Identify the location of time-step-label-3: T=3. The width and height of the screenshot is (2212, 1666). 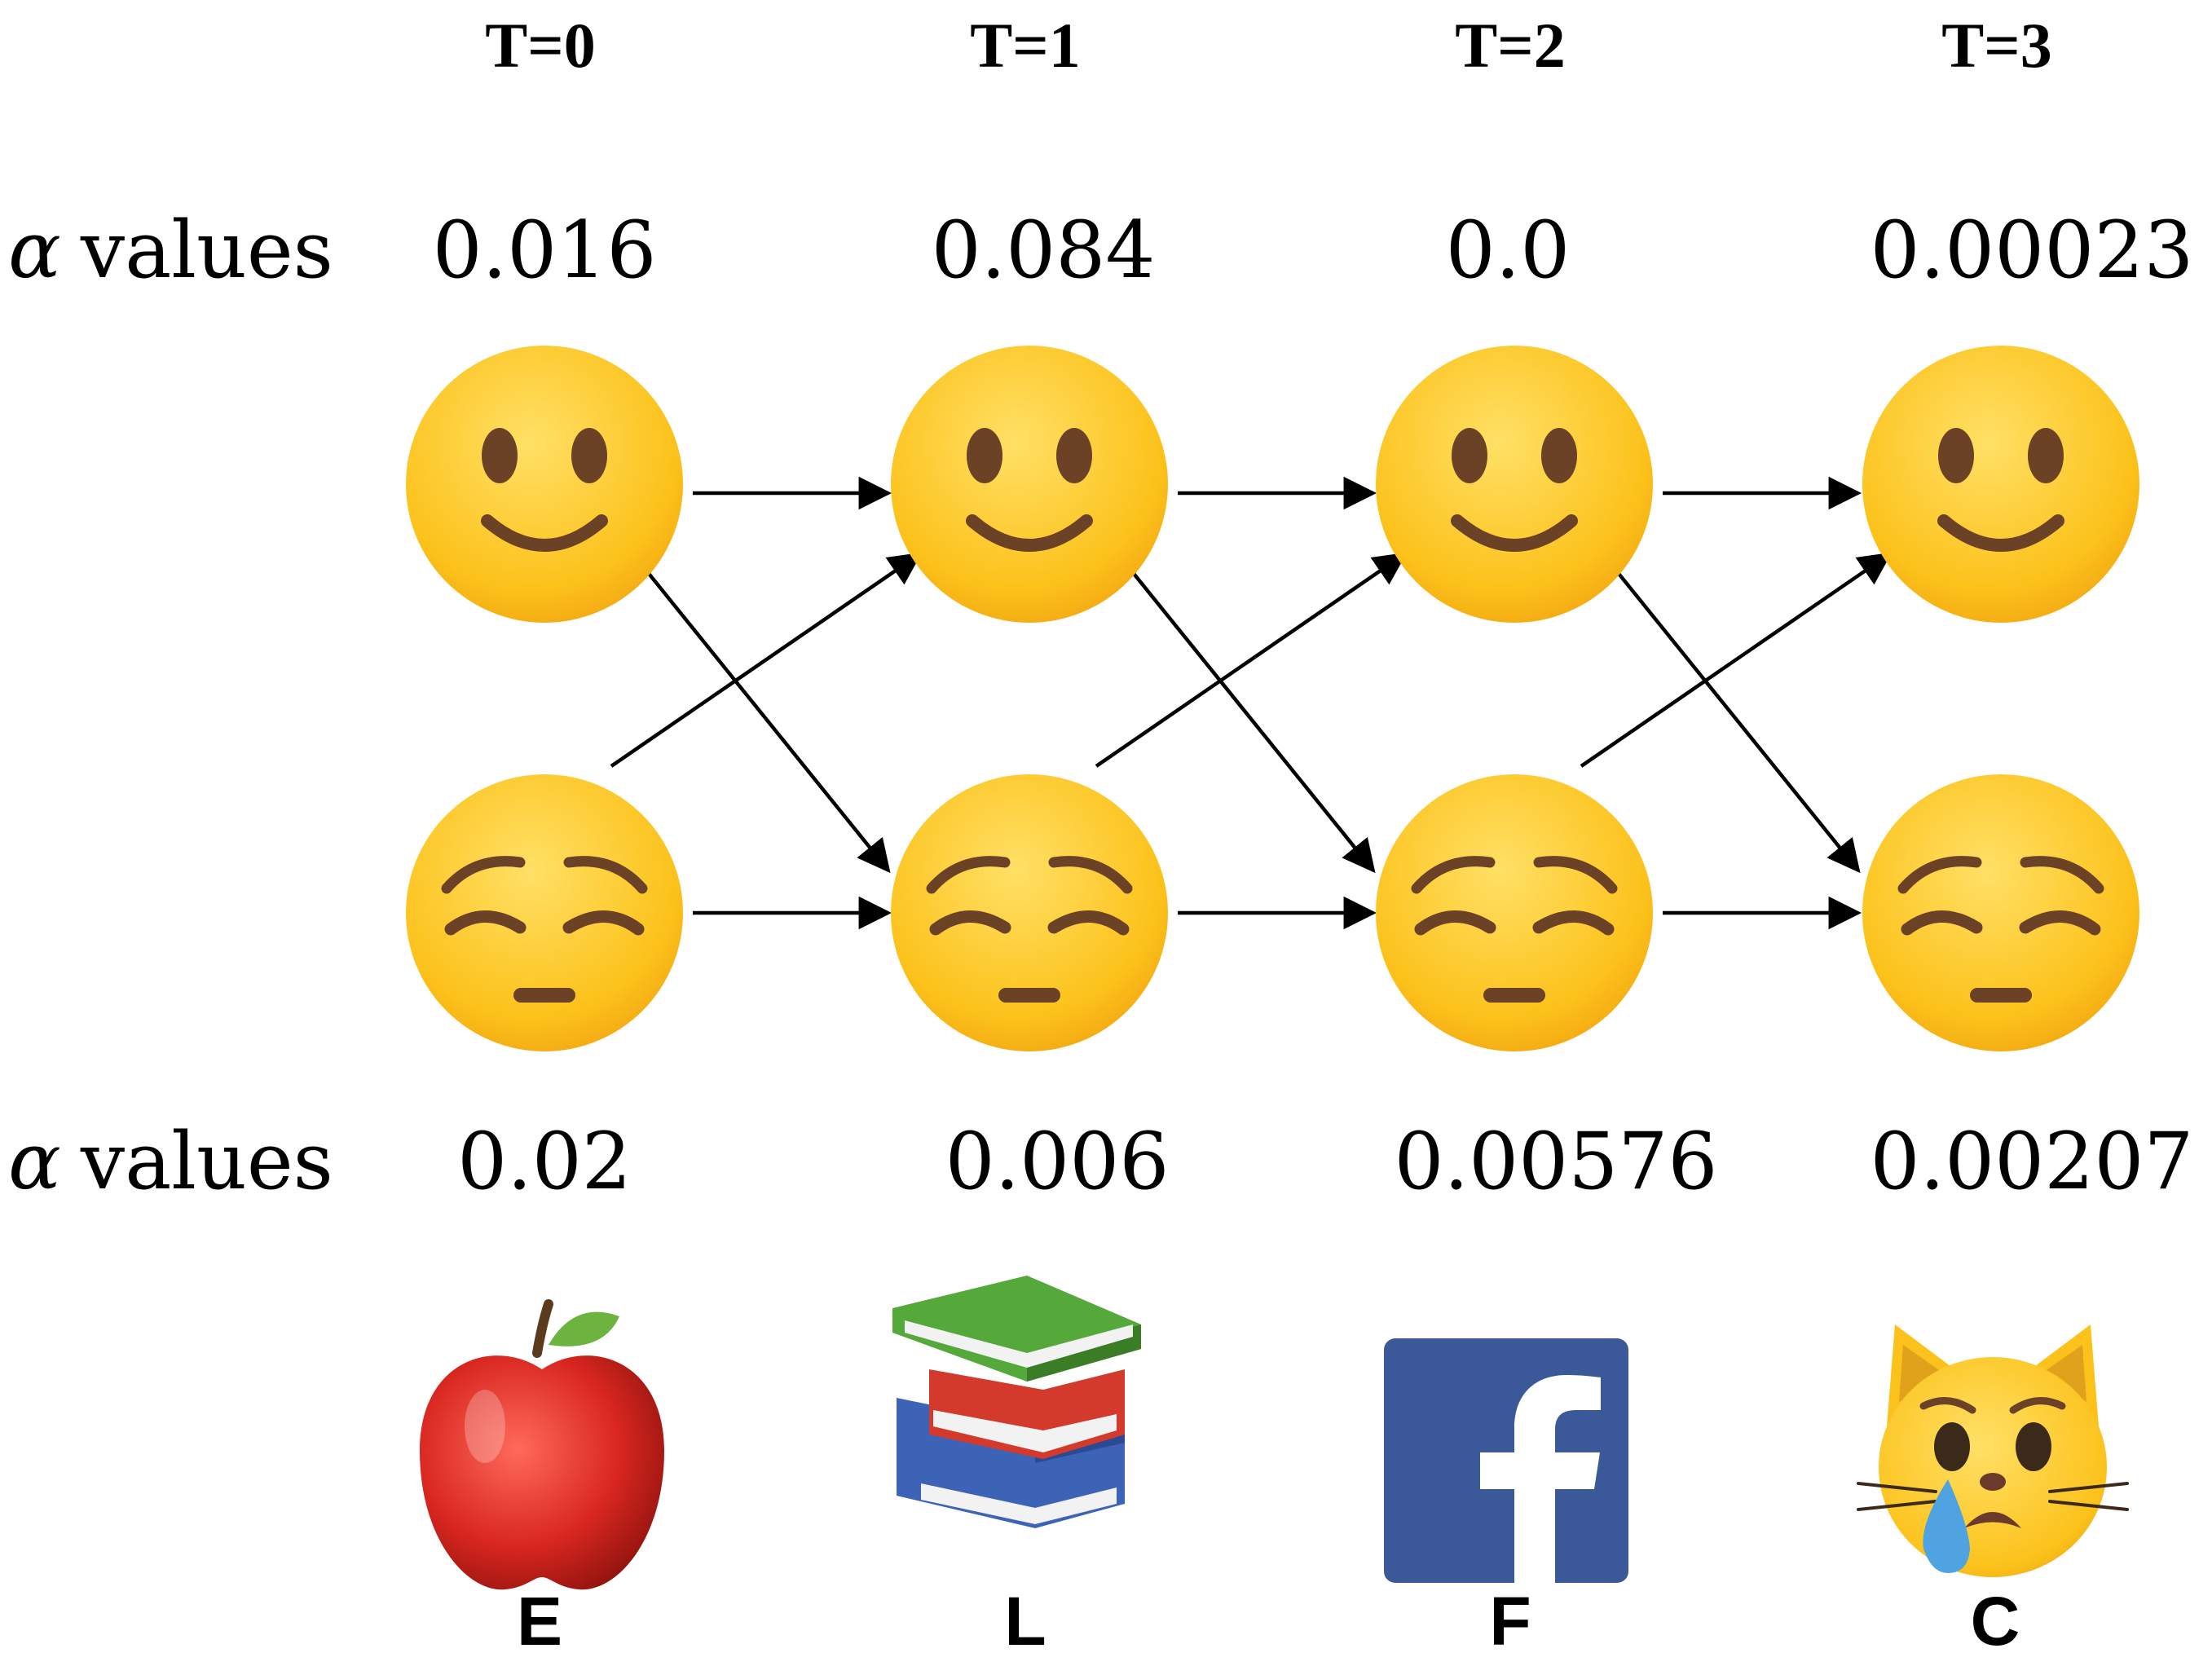
(1996, 46).